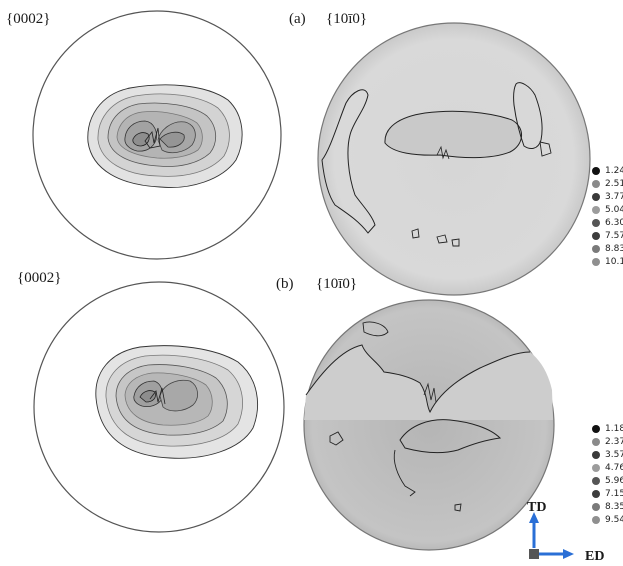 This screenshot has height=566, width=623. Describe the element at coordinates (347, 19) in the screenshot. I see `pole-figure-a-right-title: {10ī0}` at that location.